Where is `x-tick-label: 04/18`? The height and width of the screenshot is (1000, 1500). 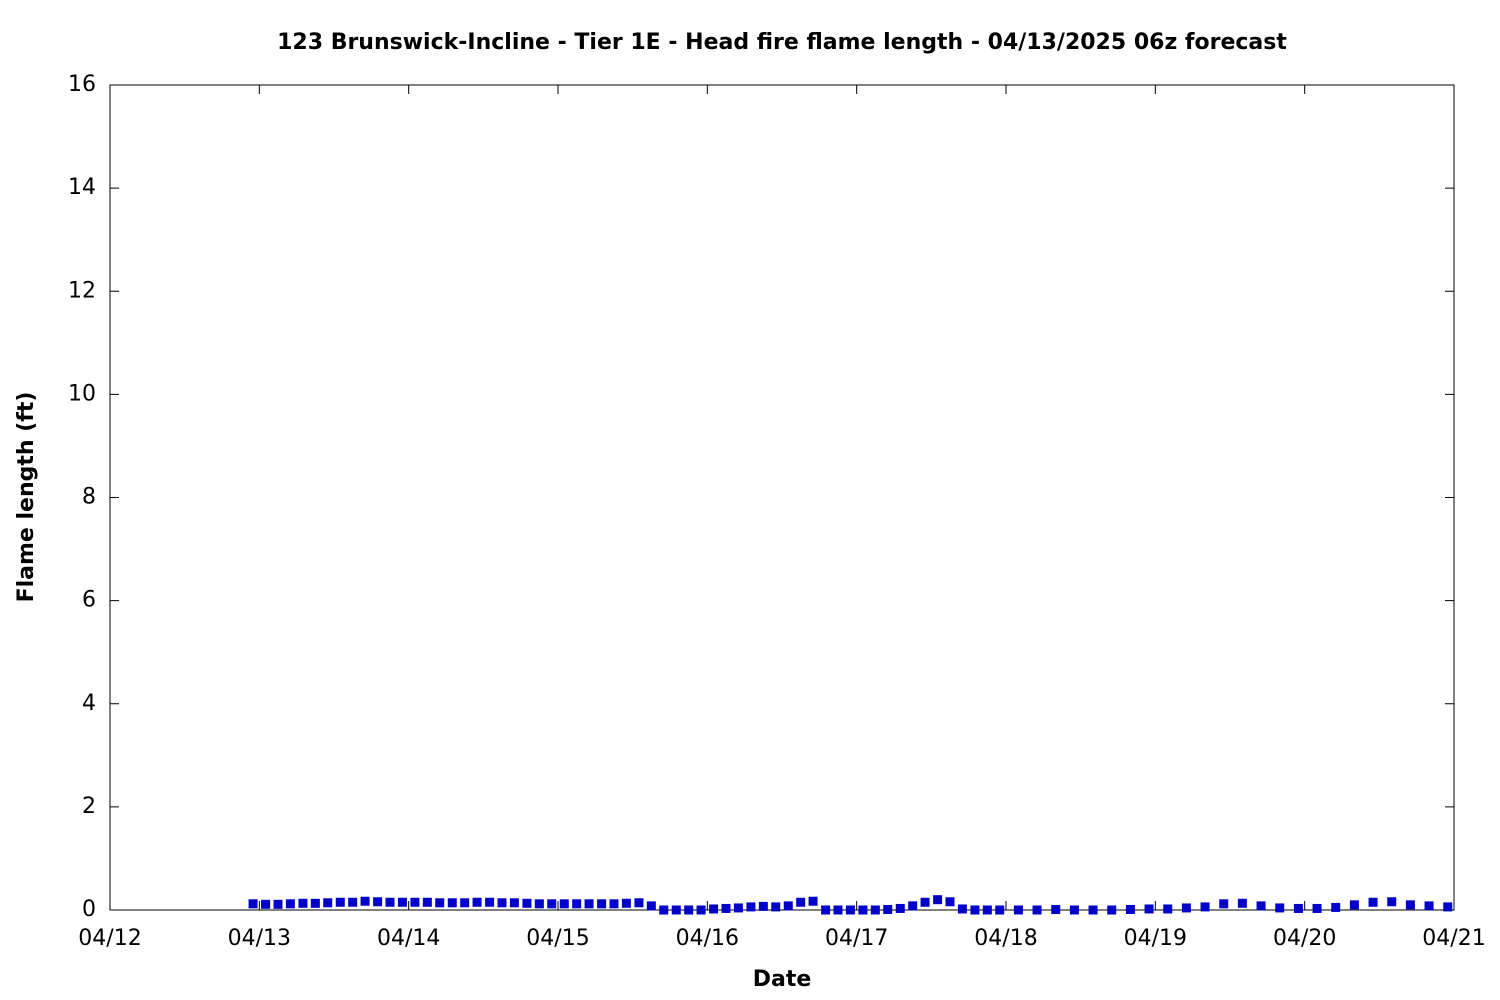 x-tick-label: 04/18 is located at coordinates (1005, 938).